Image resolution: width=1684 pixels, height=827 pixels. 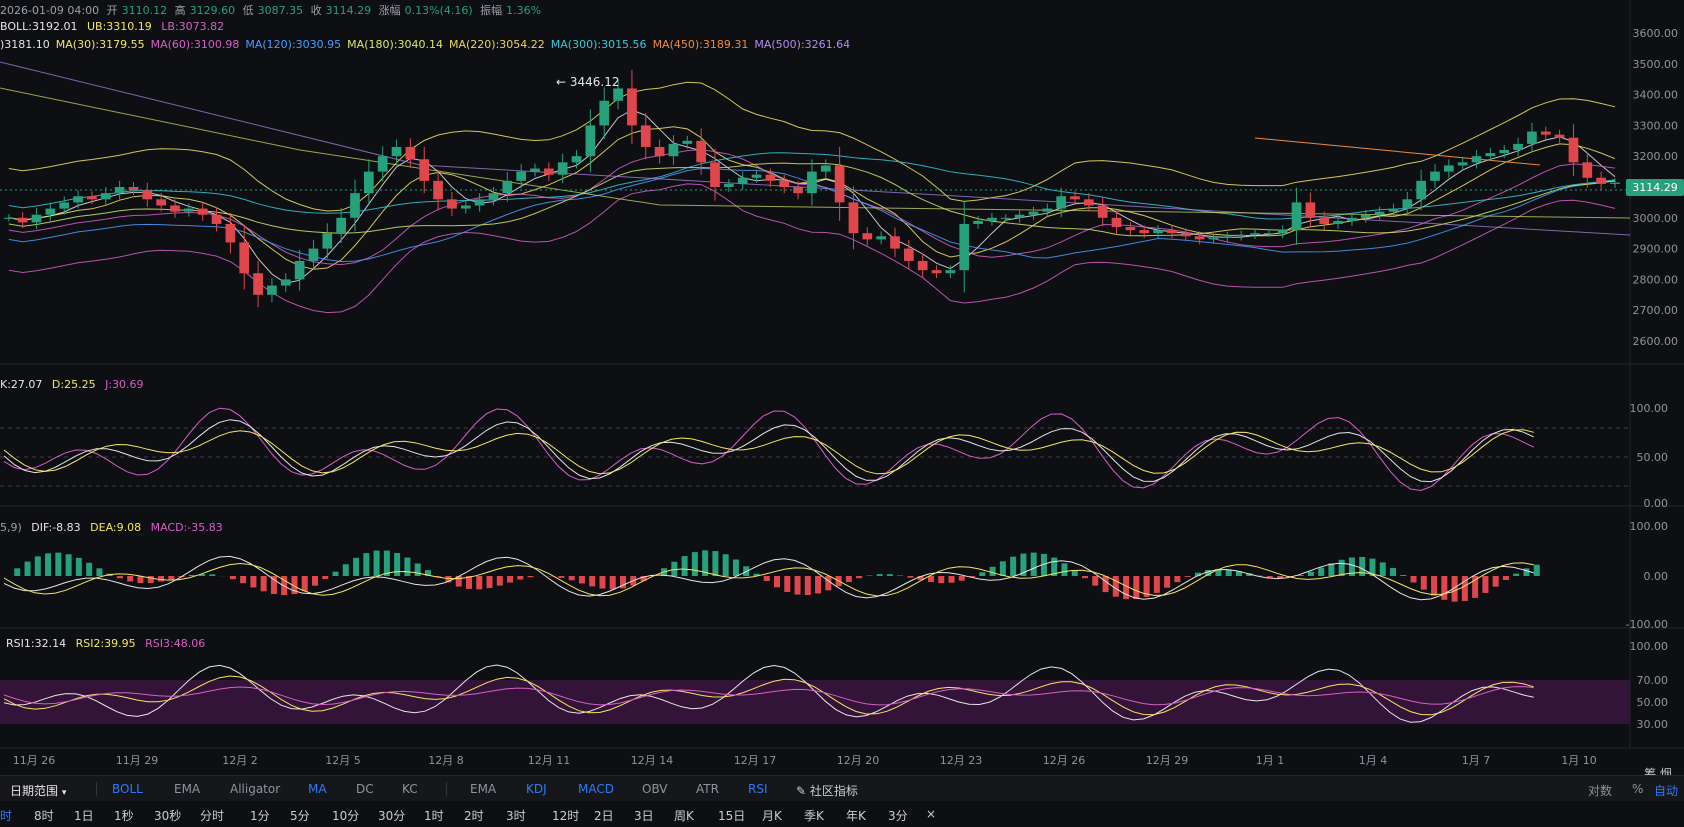 I want to click on interval-option: 1时, so click(x=434, y=816).